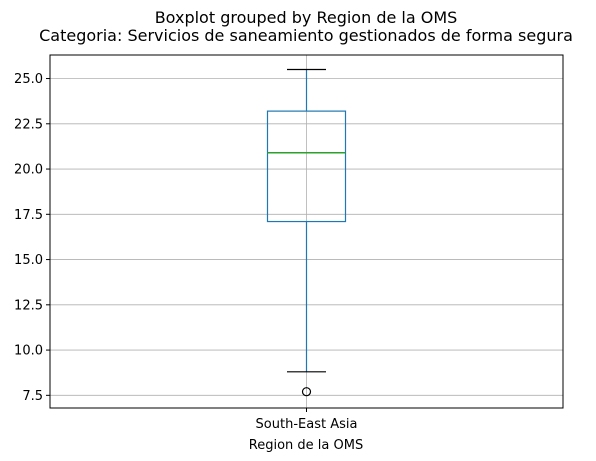  I want to click on y-tick-label: 20.0, so click(28, 170).